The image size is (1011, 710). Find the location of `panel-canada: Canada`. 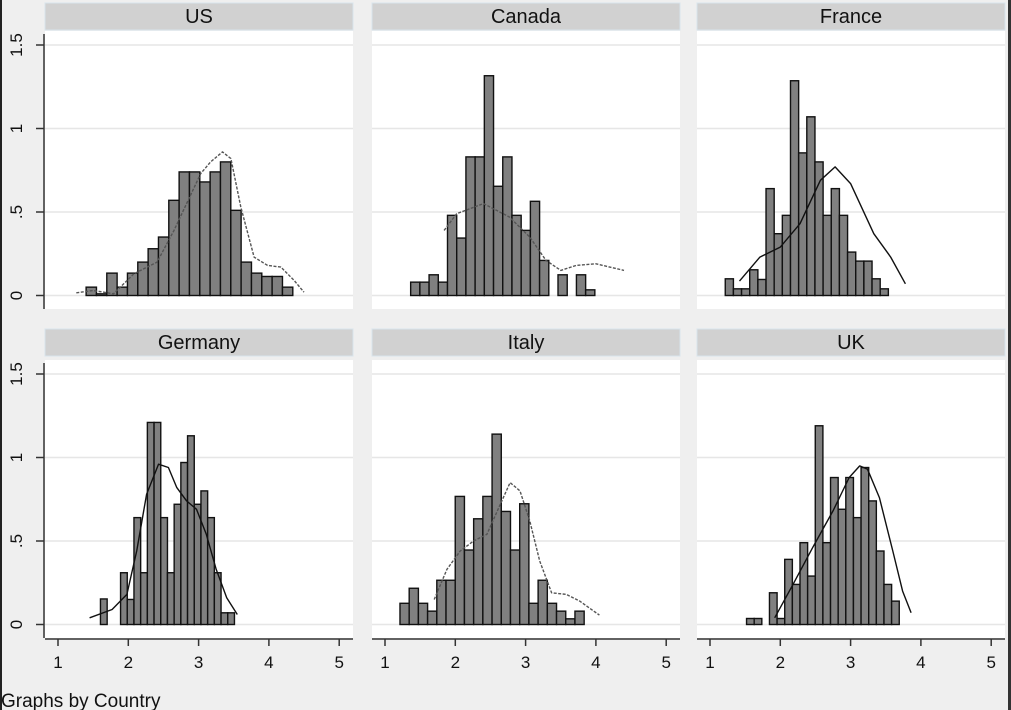

panel-canada: Canada is located at coordinates (526, 155).